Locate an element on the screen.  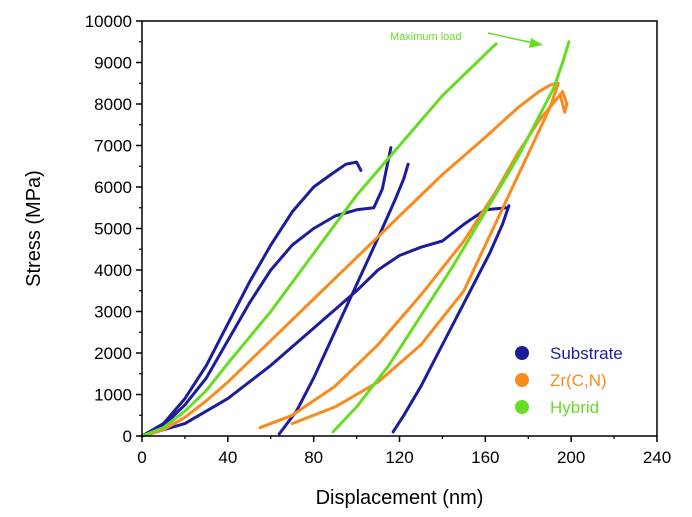
legend: Substrate Zr(C,N) Hybrid is located at coordinates (569, 380).